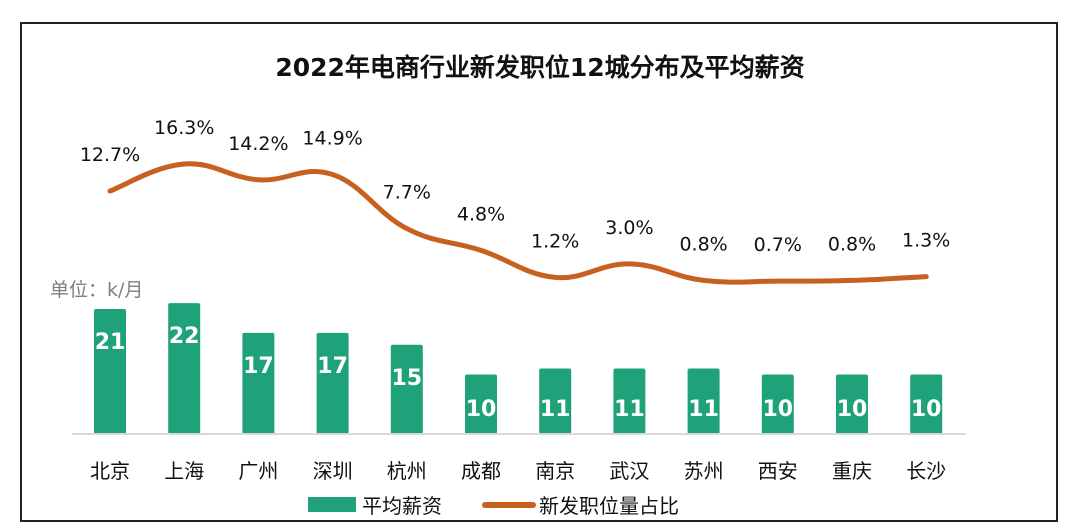 The height and width of the screenshot is (530, 1080). Describe the element at coordinates (333, 471) in the screenshot. I see `x-tick-label-3: 深圳` at that location.